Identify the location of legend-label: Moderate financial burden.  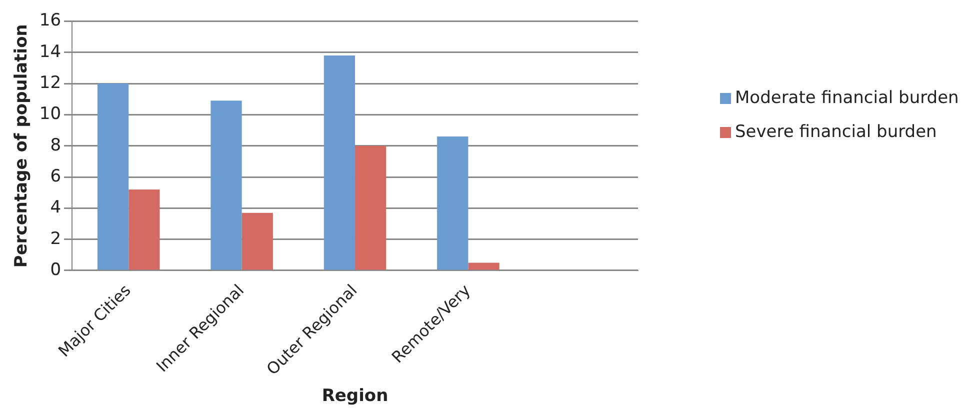
(847, 98).